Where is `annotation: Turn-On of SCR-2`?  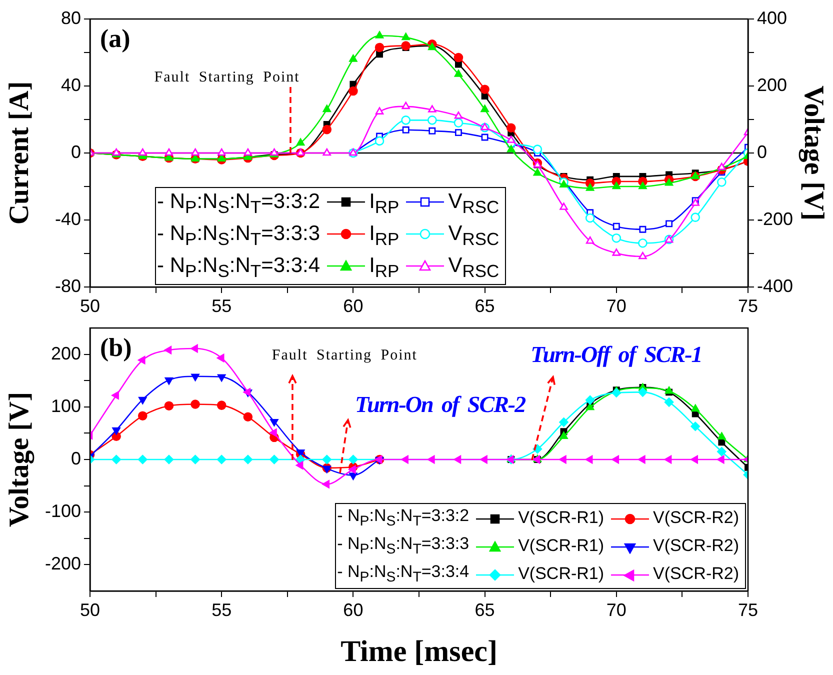
annotation: Turn-On of SCR-2 is located at coordinates (440, 405).